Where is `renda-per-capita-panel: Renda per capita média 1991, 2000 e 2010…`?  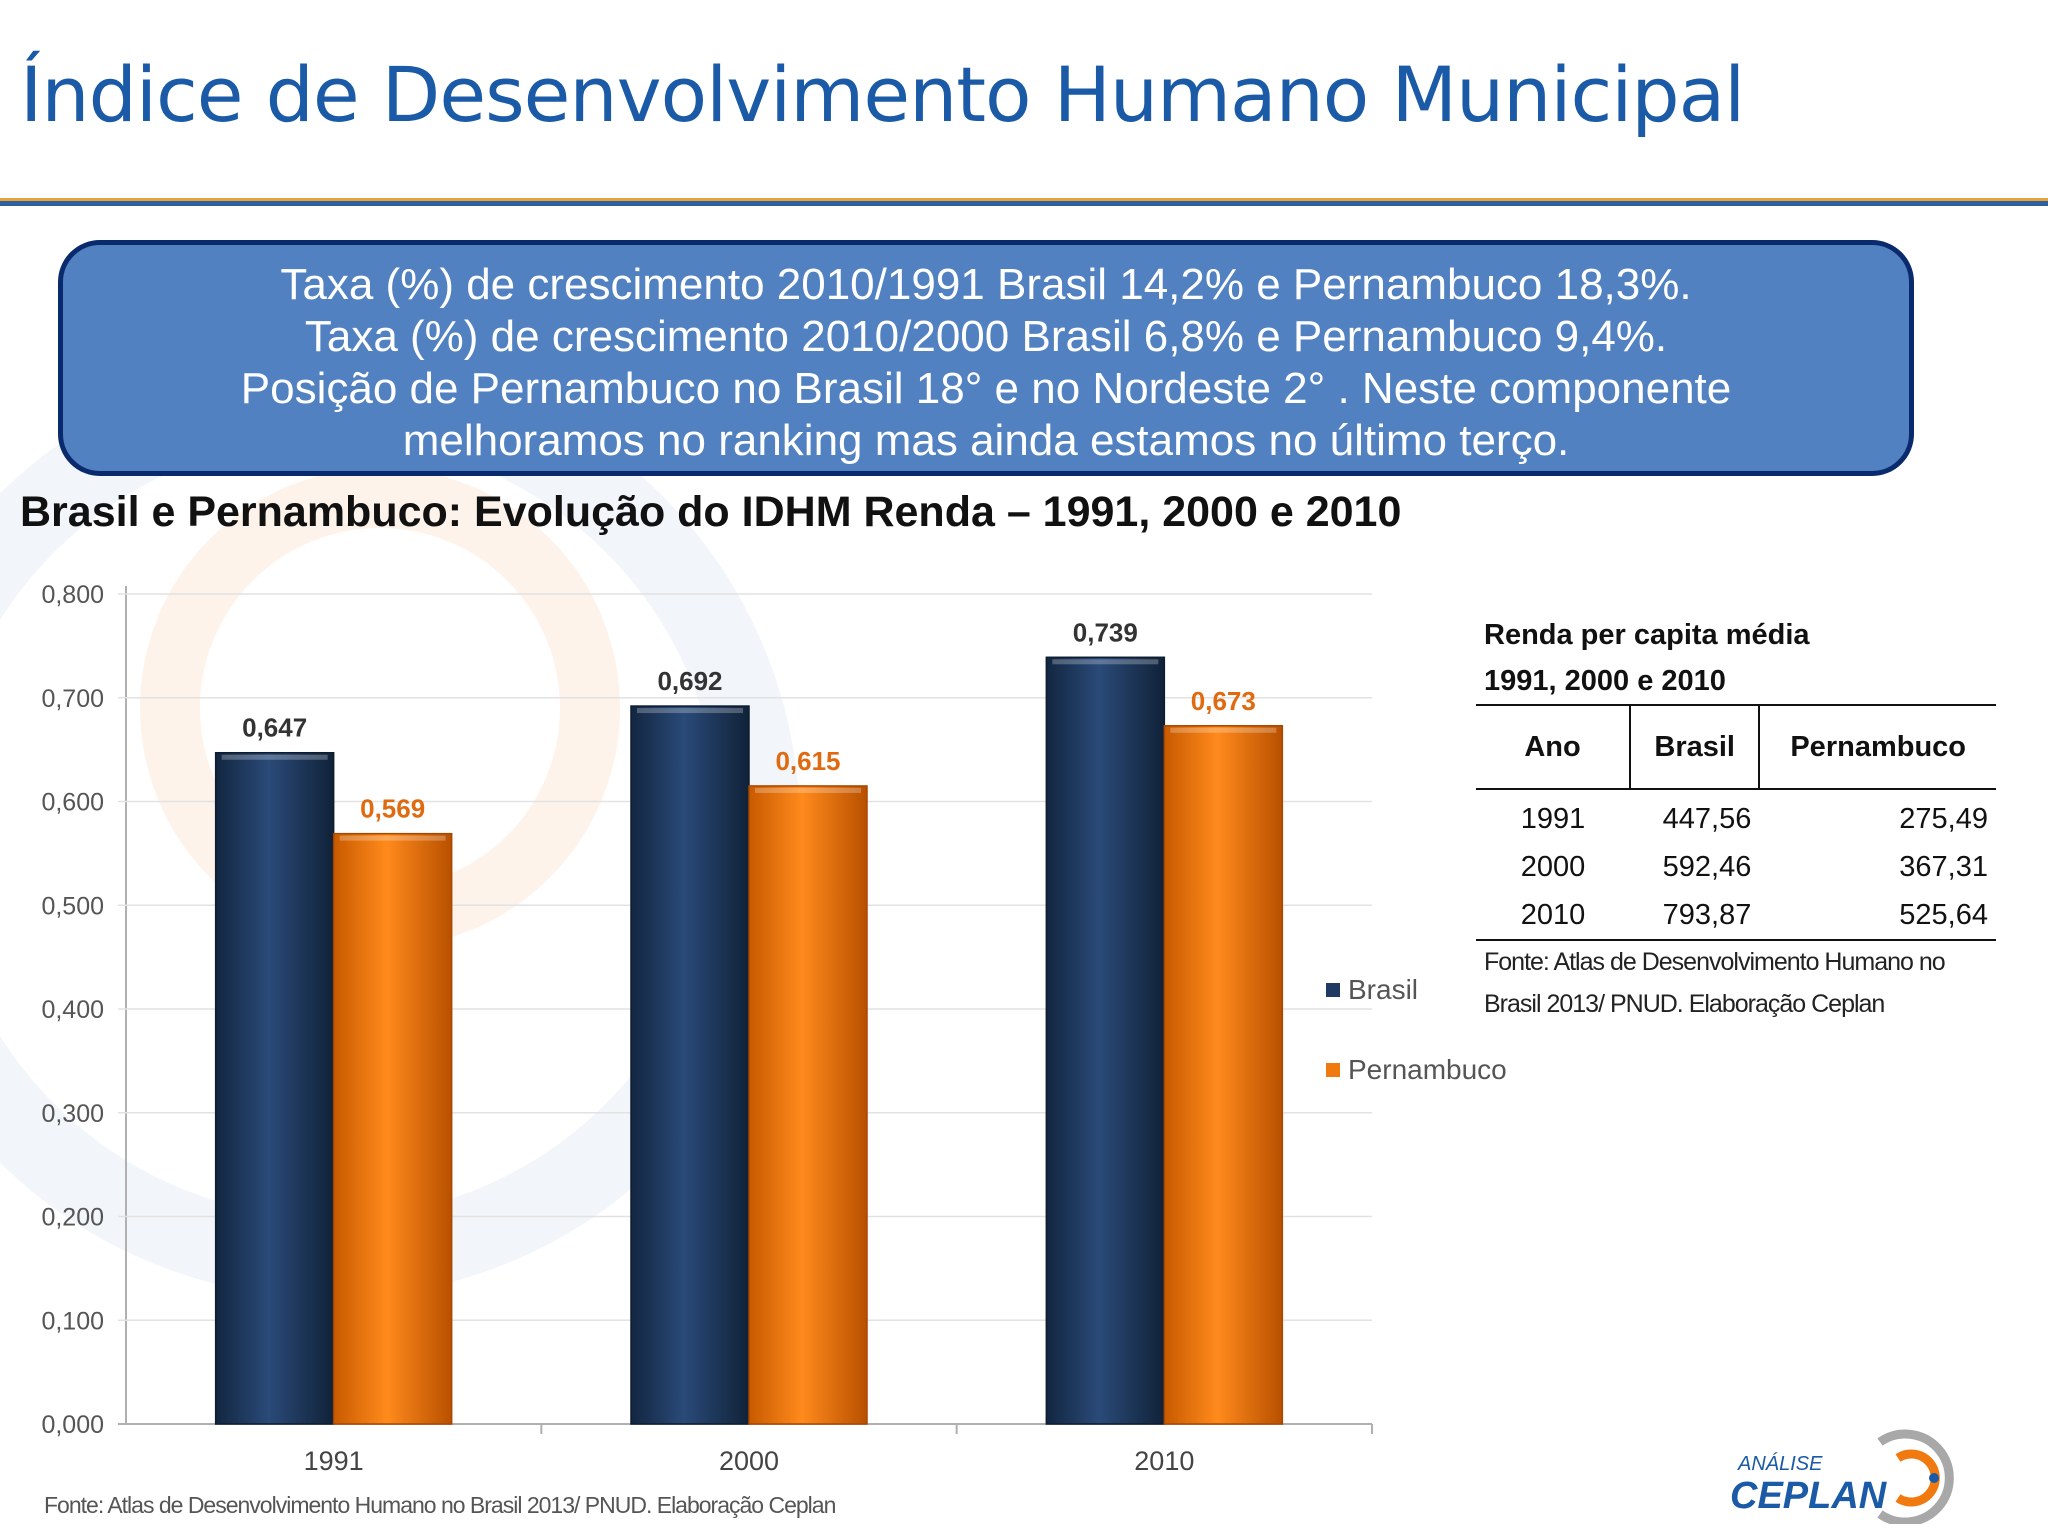
renda-per-capita-panel: Renda per capita média 1991, 2000 e 2010… is located at coordinates (1736, 818).